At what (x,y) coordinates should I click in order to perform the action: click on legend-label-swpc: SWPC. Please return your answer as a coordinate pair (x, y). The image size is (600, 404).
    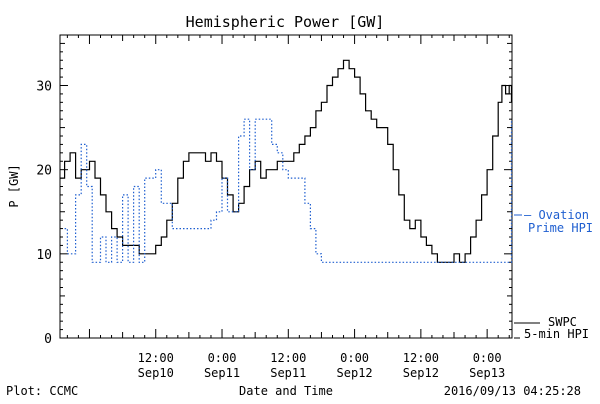
    Looking at the image, I should click on (562, 322).